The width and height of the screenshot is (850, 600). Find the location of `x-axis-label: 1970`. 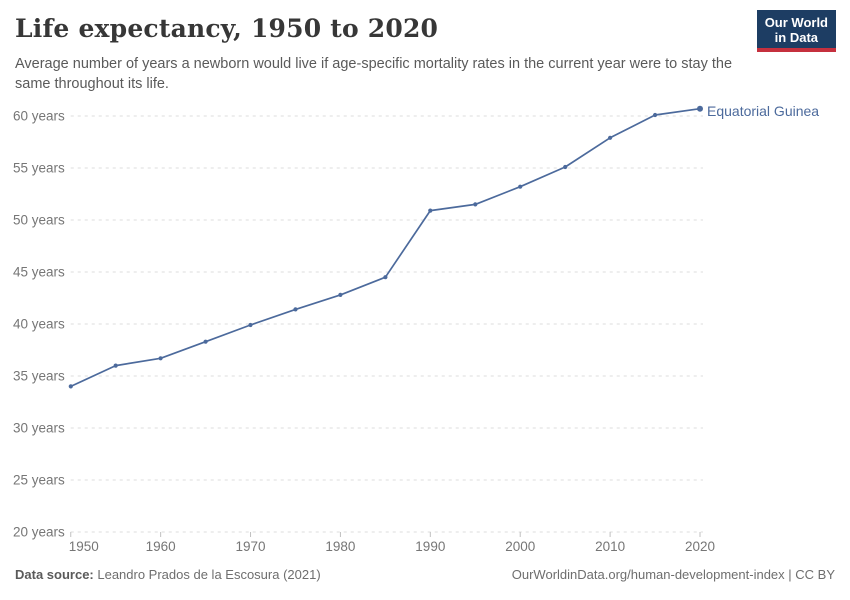

x-axis-label: 1970 is located at coordinates (251, 546).